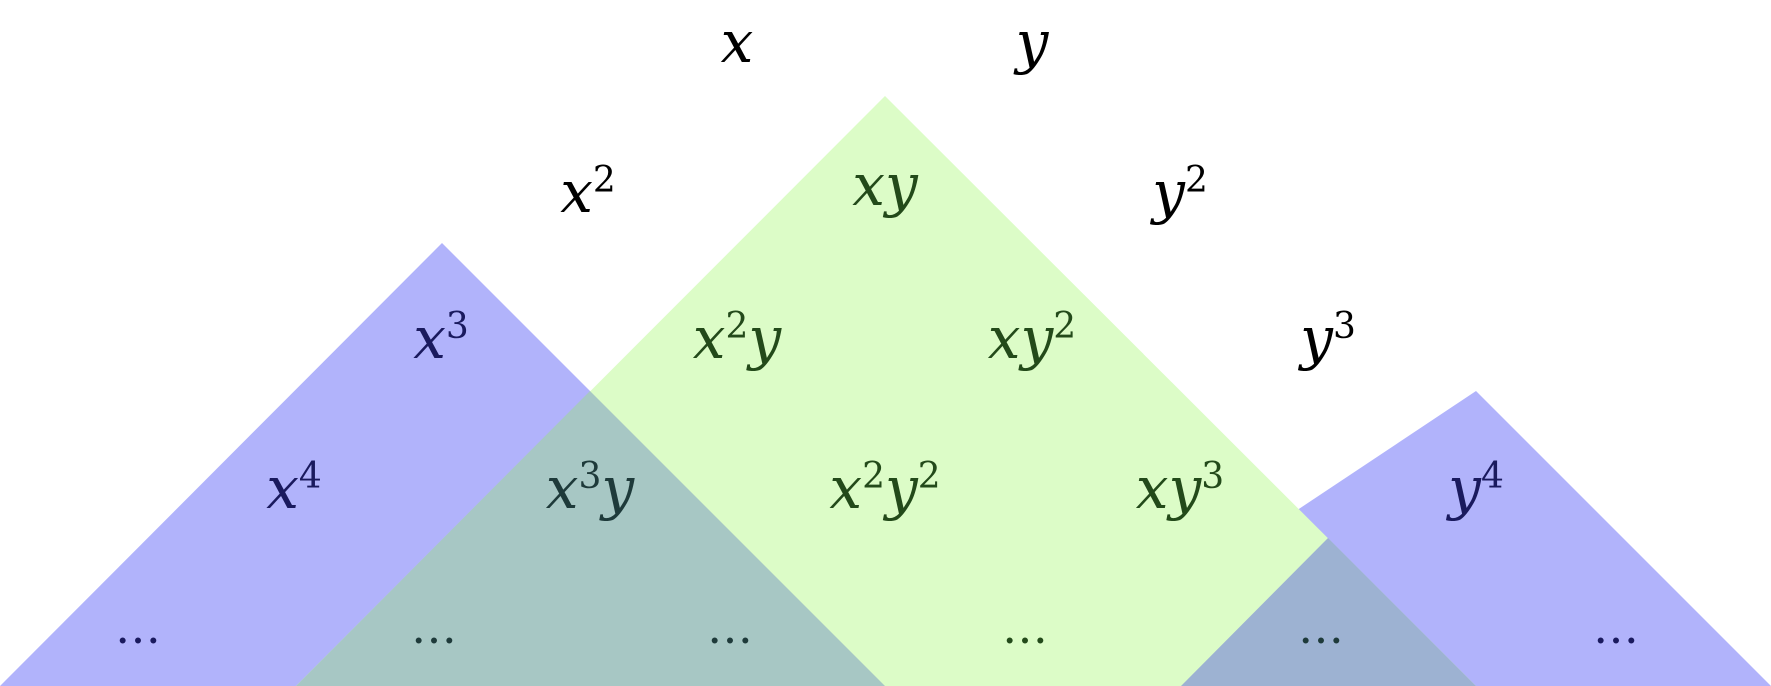 This screenshot has width=1771, height=686. Describe the element at coordinates (1180, 192) in the screenshot. I see `monomial-y2: y2` at that location.